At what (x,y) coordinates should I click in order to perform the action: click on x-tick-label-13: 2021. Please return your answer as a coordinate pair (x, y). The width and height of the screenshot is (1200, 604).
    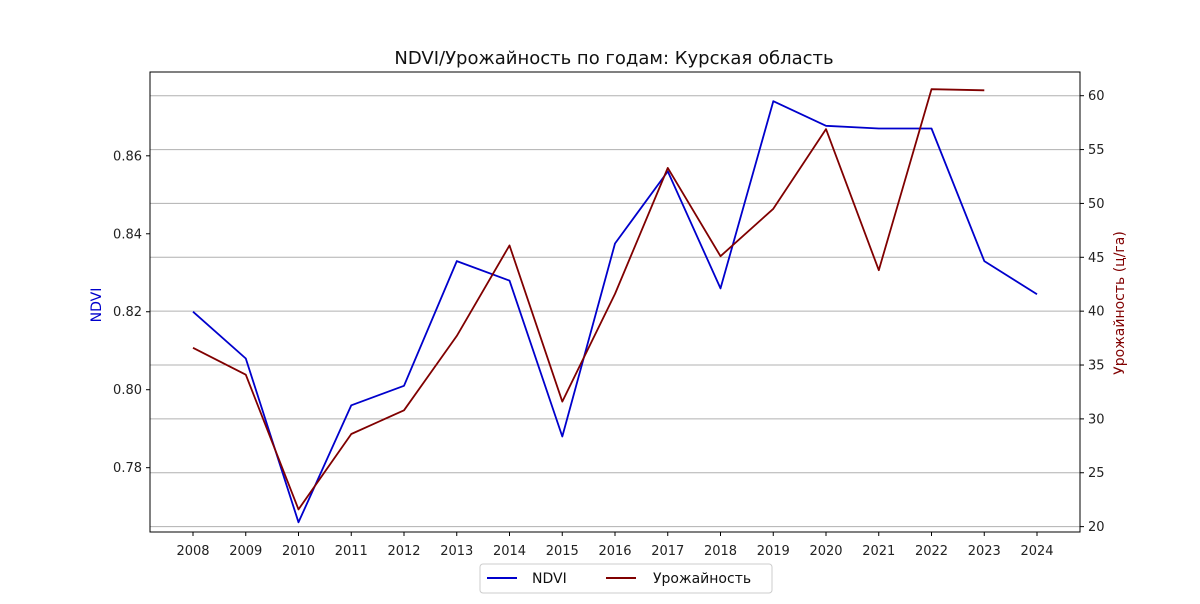
    Looking at the image, I should click on (878, 551).